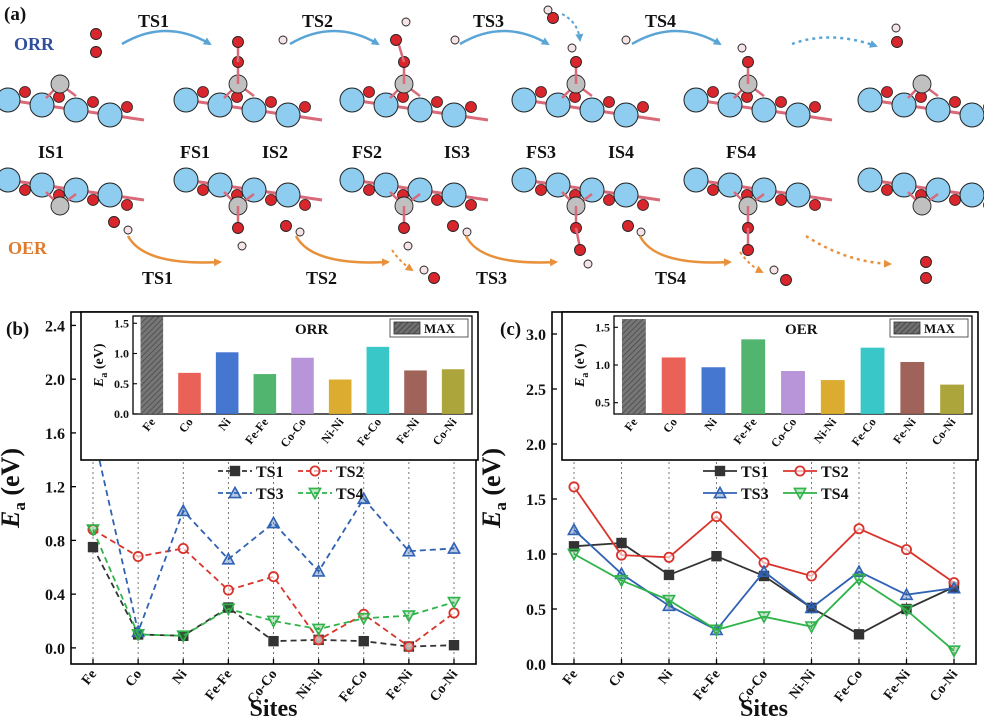 The image size is (984, 723). What do you see at coordinates (55, 541) in the screenshot?
I see `y-tick-label: 0.8` at bounding box center [55, 541].